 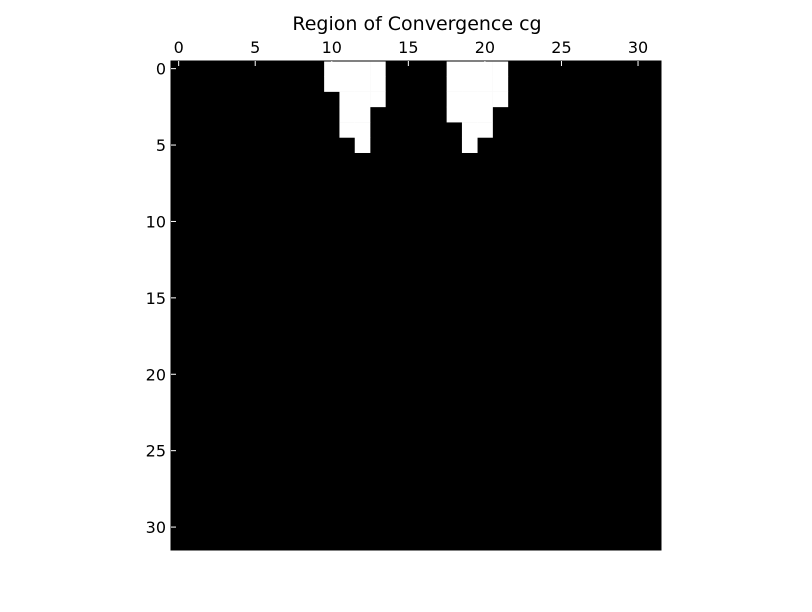 What do you see at coordinates (156, 527) in the screenshot?
I see `y-tick-label: 30` at bounding box center [156, 527].